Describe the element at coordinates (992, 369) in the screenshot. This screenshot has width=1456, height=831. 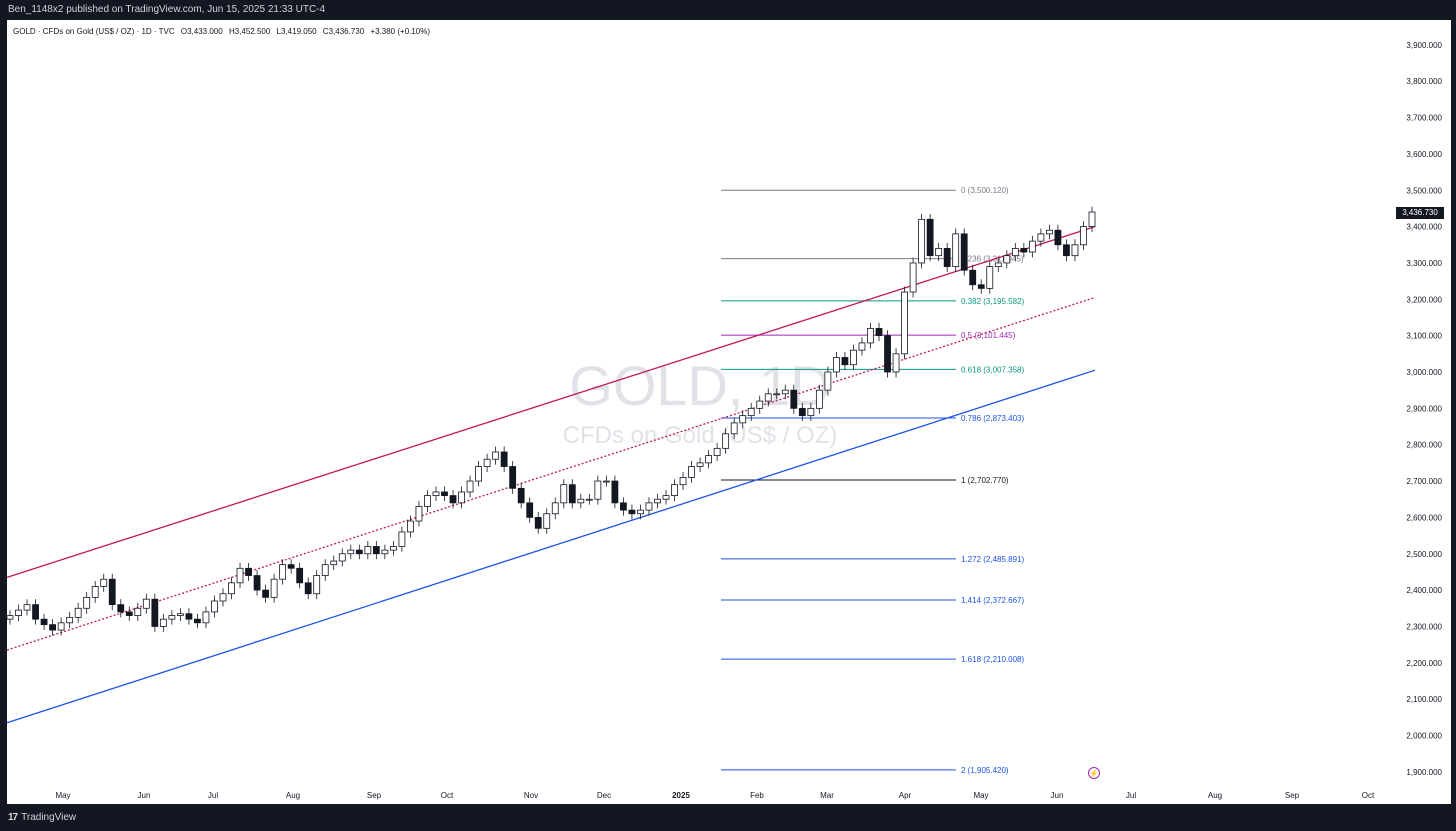
I see `fib-label: 0.618 (3,007.358)` at that location.